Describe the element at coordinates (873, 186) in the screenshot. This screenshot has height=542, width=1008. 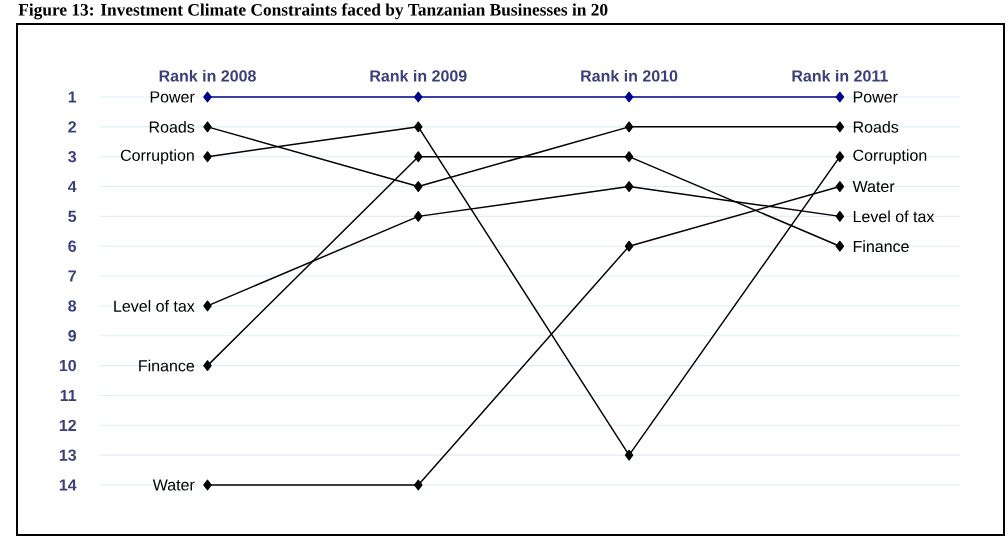
I see `series-label: Water` at that location.